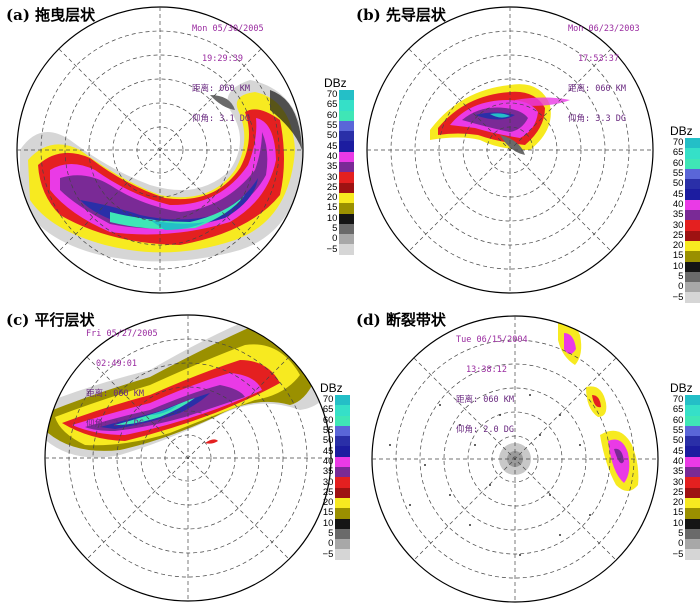 The width and height of the screenshot is (700, 609). I want to click on scan-time: 13:38:12, so click(486, 370).